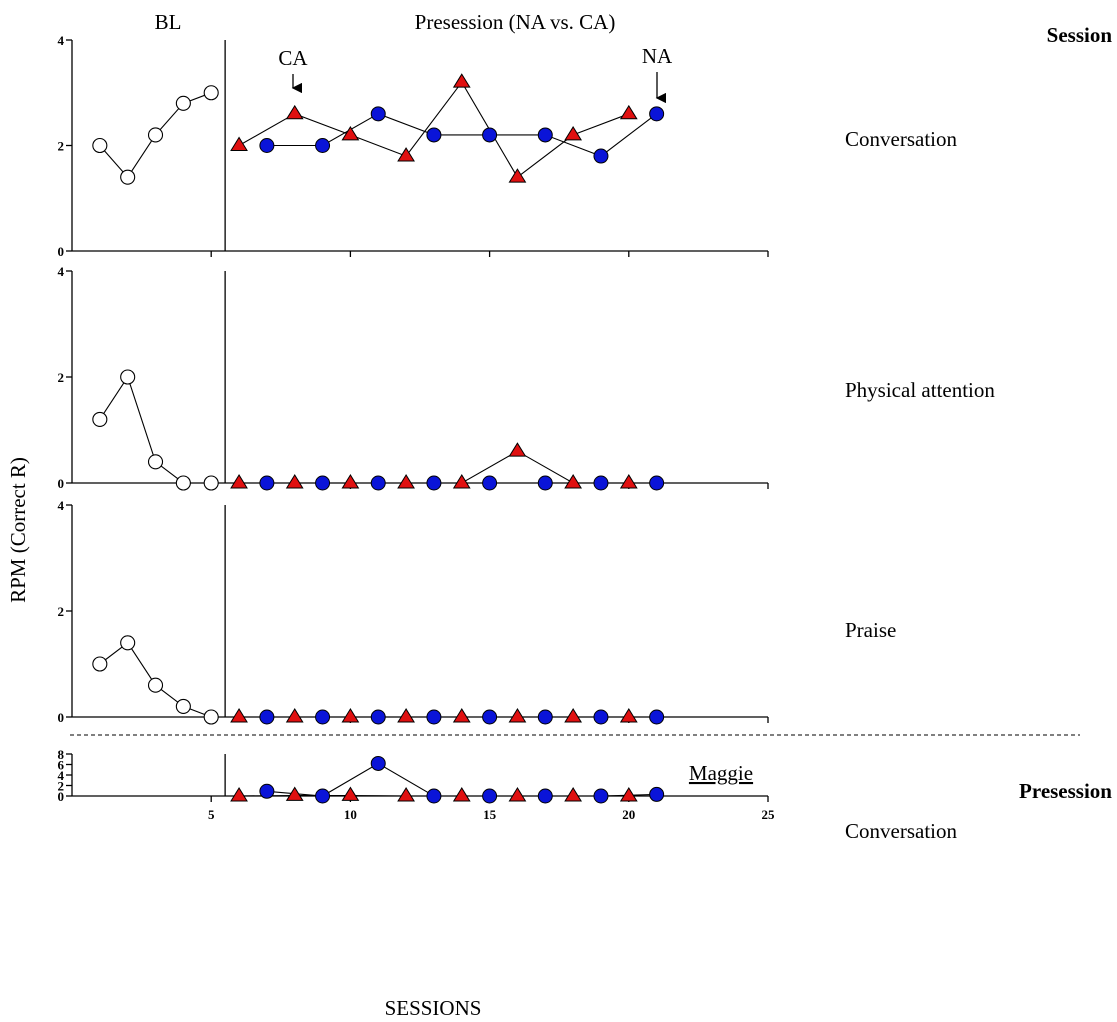 This screenshot has width=1117, height=1022. Describe the element at coordinates (920, 390) in the screenshot. I see `panel-label: Physical attention` at that location.